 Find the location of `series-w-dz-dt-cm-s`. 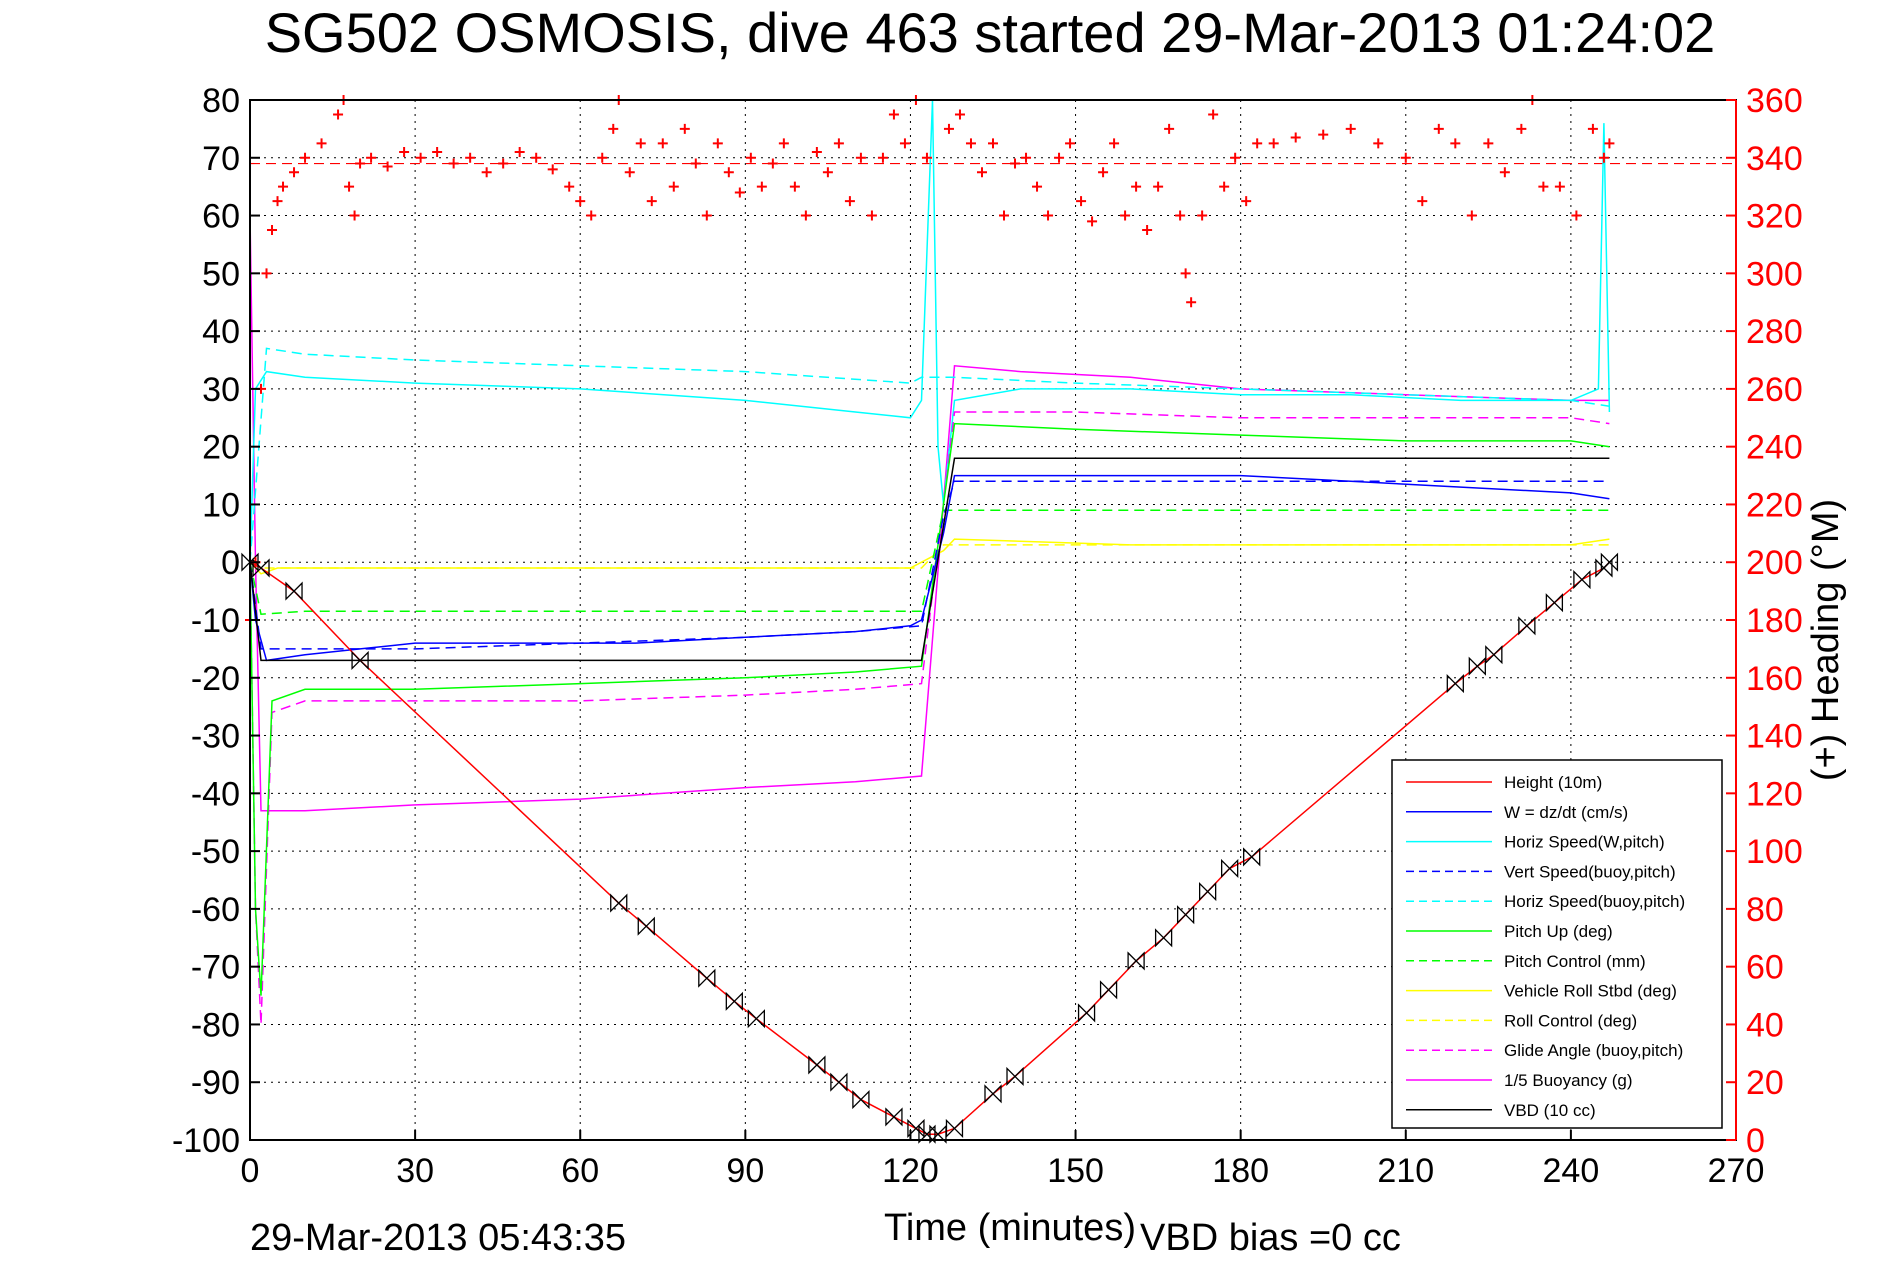

series-w-dz-dt-cm-s is located at coordinates (929, 568).